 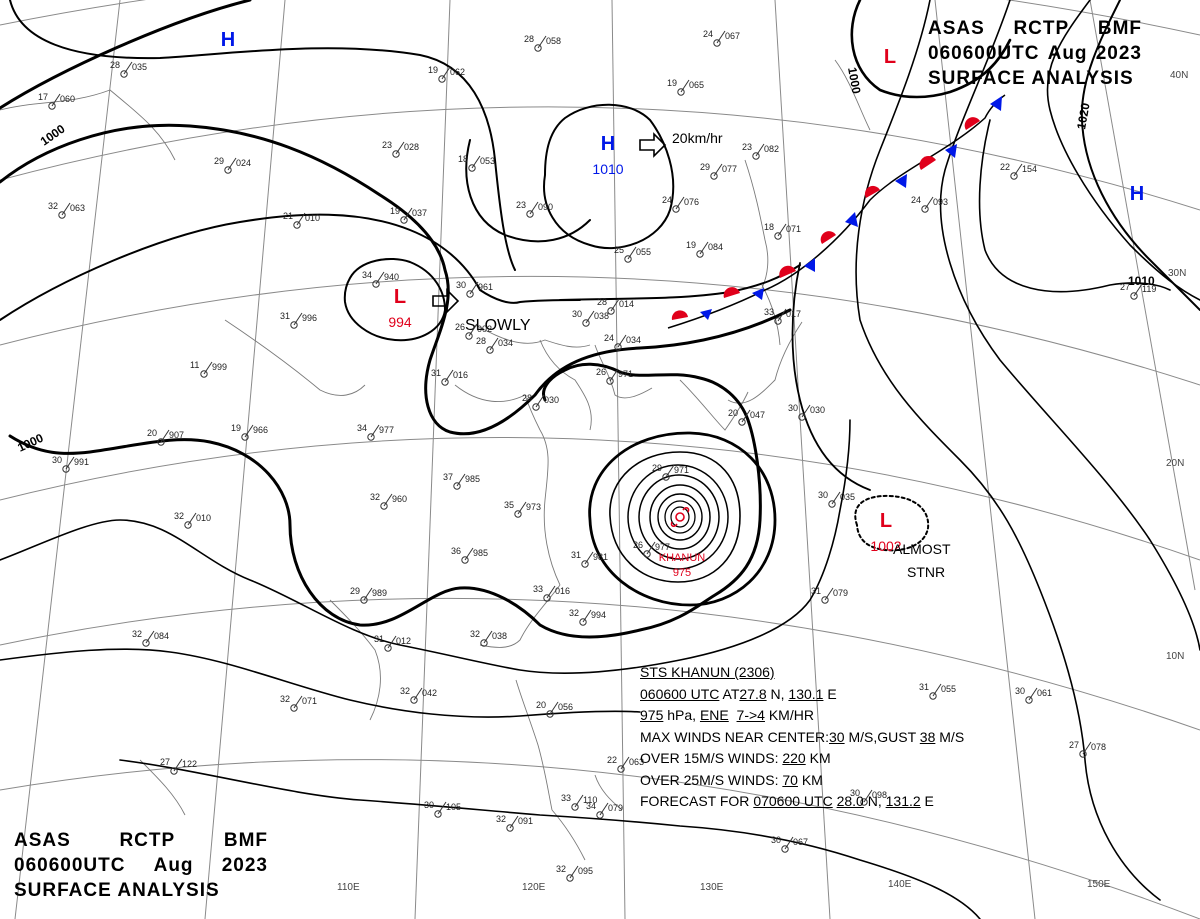 I want to click on station-plot: 18 053, so click(x=476, y=163).